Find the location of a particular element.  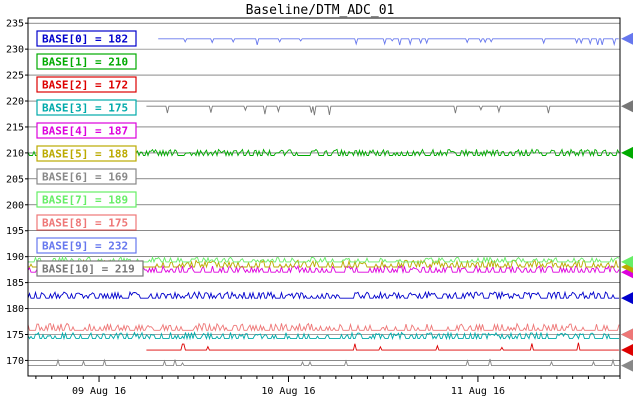

legend-label-4: BASE[4] = 187 is located at coordinates (85, 131).